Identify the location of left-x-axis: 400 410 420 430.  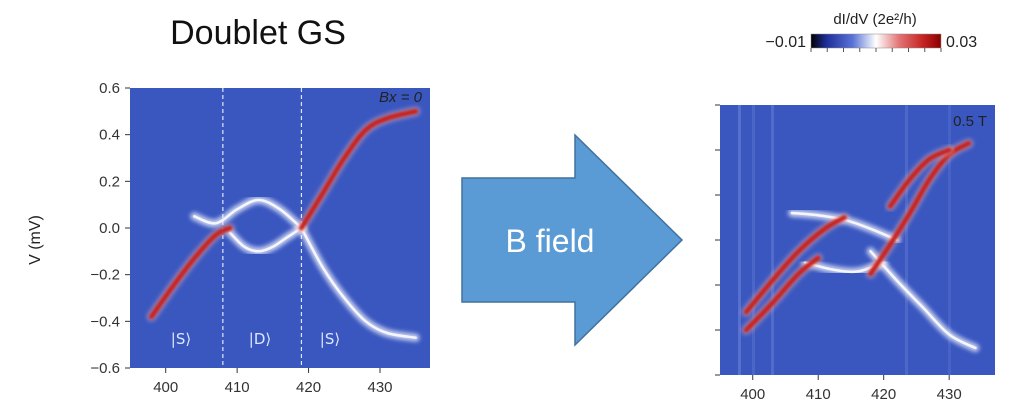
(273, 382).